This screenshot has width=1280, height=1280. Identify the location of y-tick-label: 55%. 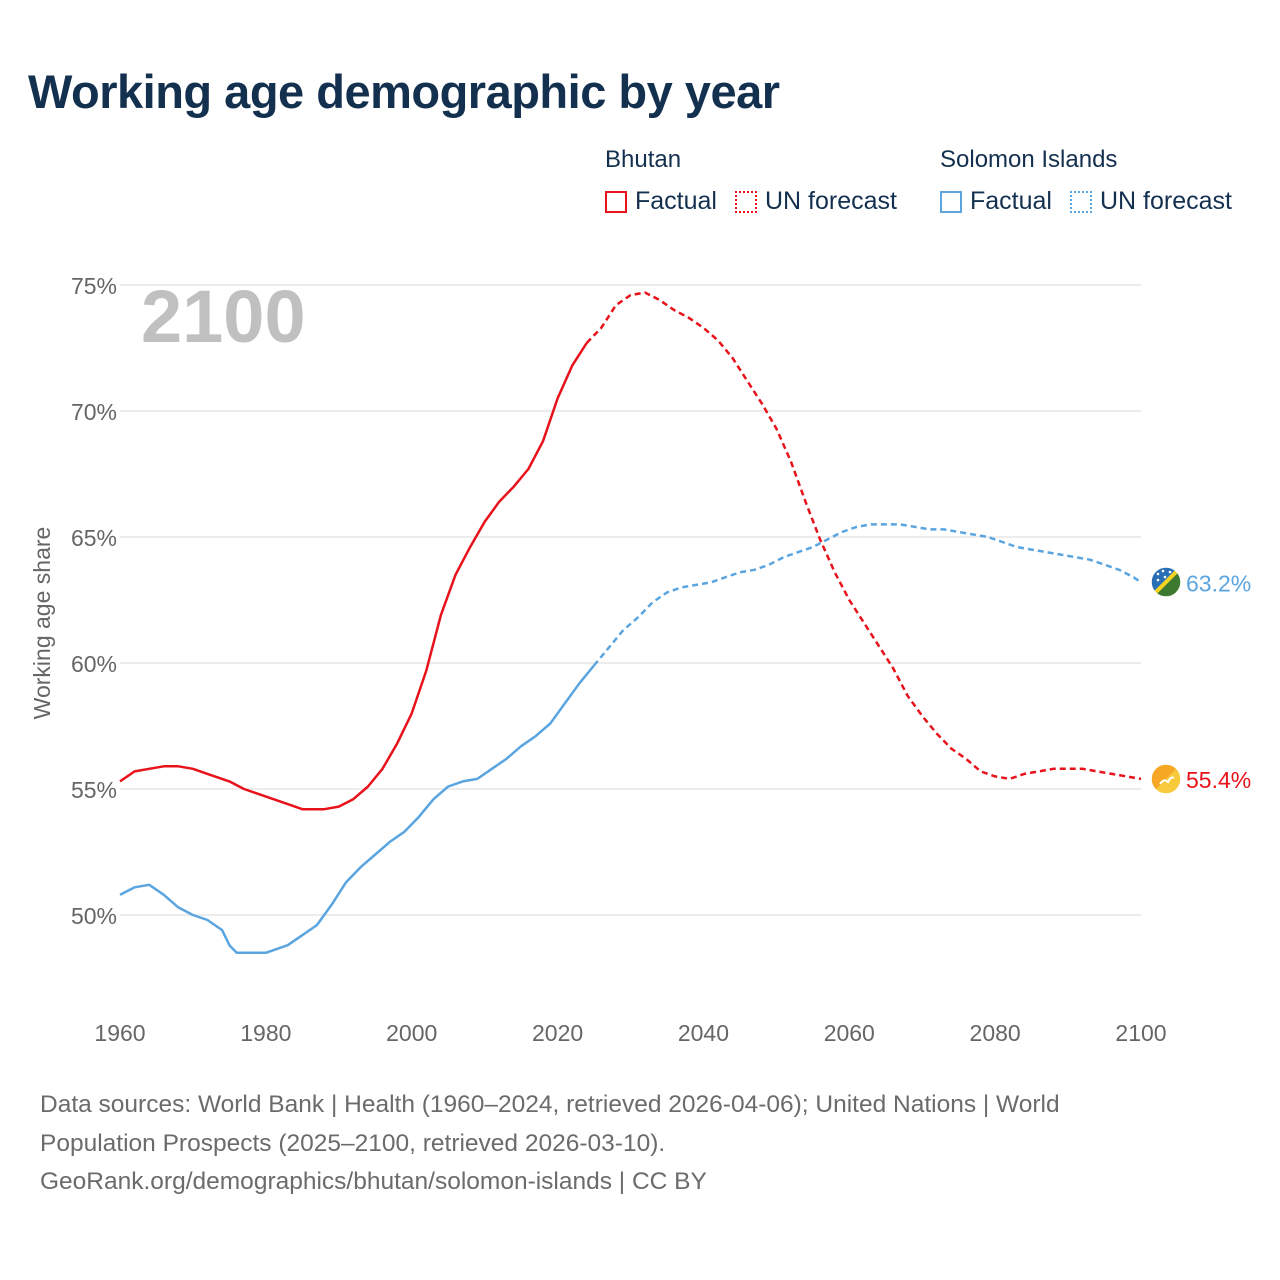
(94, 790).